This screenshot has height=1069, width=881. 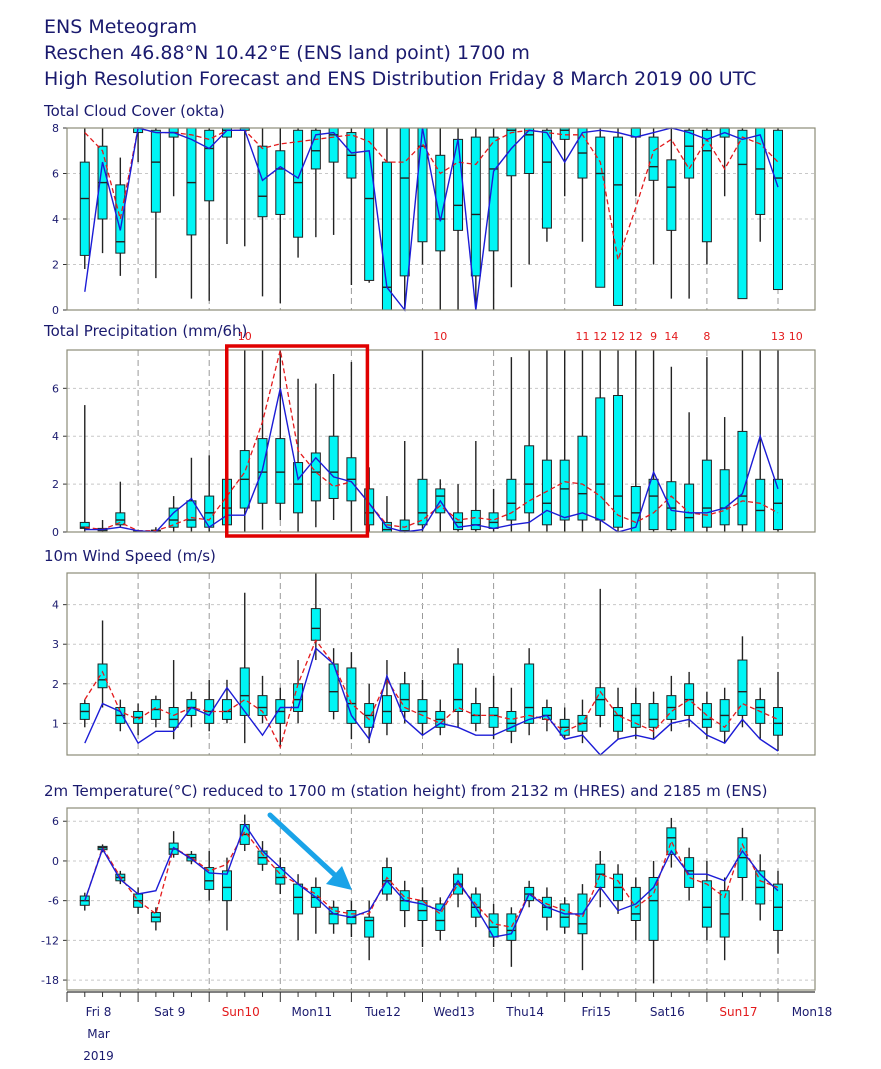 I want to click on day-label: Sun17, so click(x=738, y=1012).